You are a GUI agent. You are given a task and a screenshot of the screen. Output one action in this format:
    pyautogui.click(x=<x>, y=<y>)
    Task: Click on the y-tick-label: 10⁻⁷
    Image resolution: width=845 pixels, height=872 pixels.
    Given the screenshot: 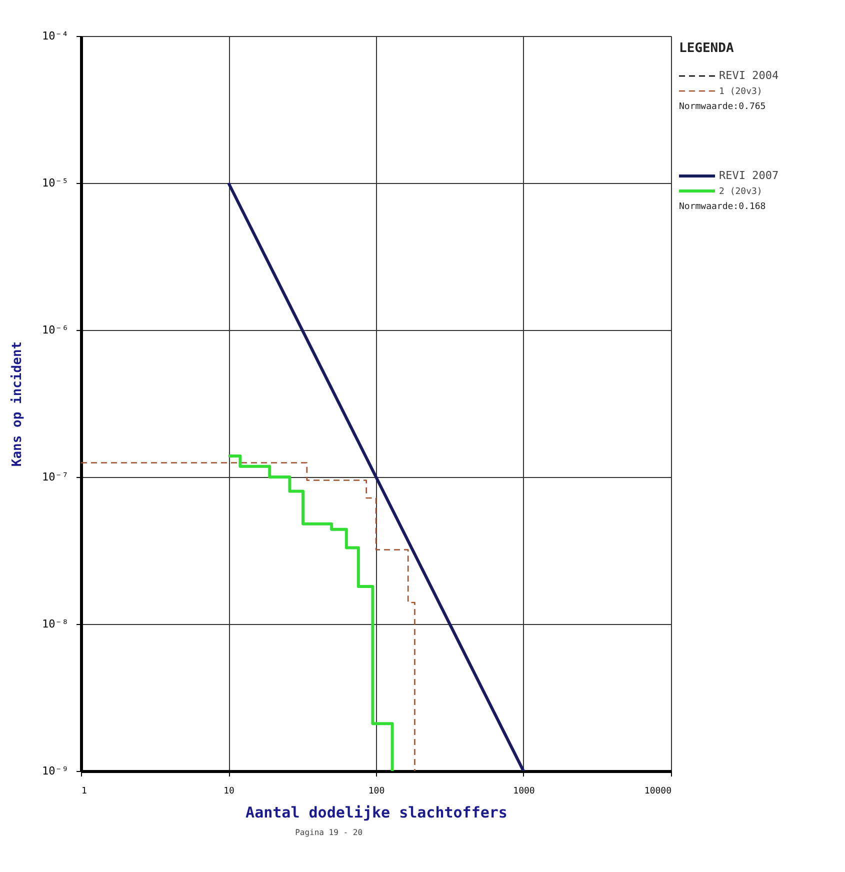 What is the action you would take?
    pyautogui.click(x=55, y=477)
    